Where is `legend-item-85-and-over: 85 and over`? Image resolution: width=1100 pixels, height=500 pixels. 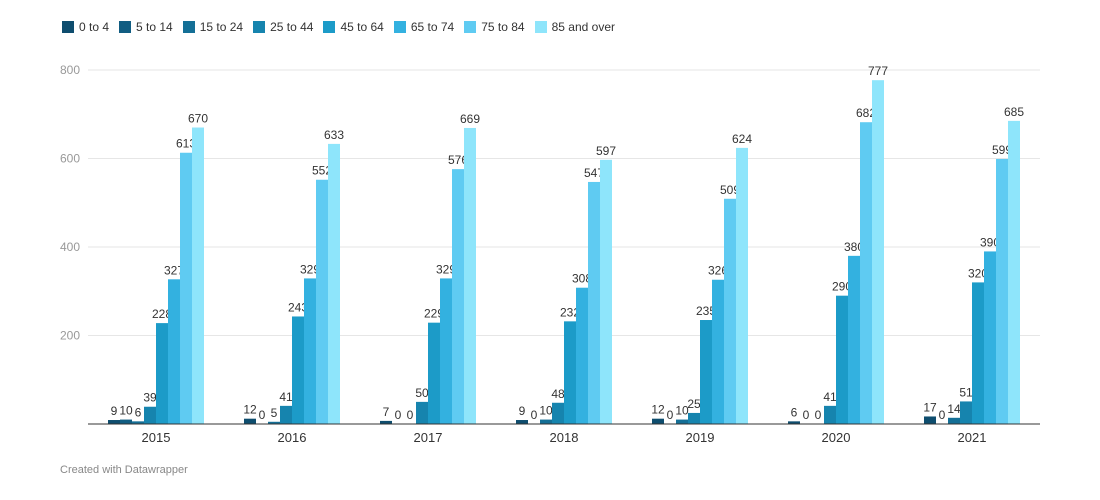
legend-item-85-and-over: 85 and over is located at coordinates (574, 27).